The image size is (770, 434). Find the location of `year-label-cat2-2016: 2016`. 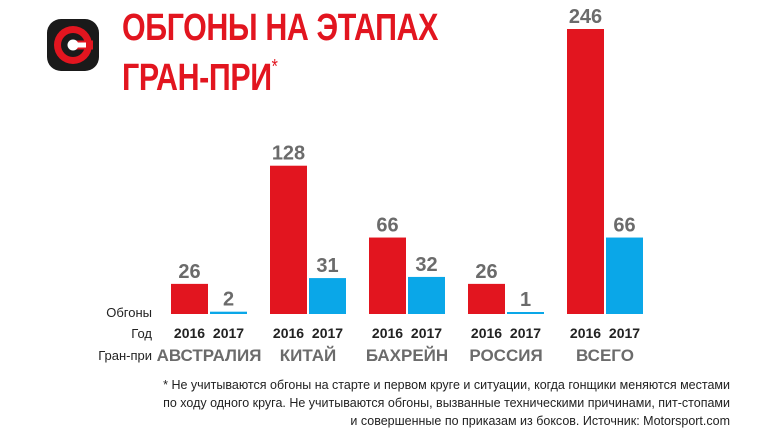

year-label-cat2-2016: 2016 is located at coordinates (288, 333).